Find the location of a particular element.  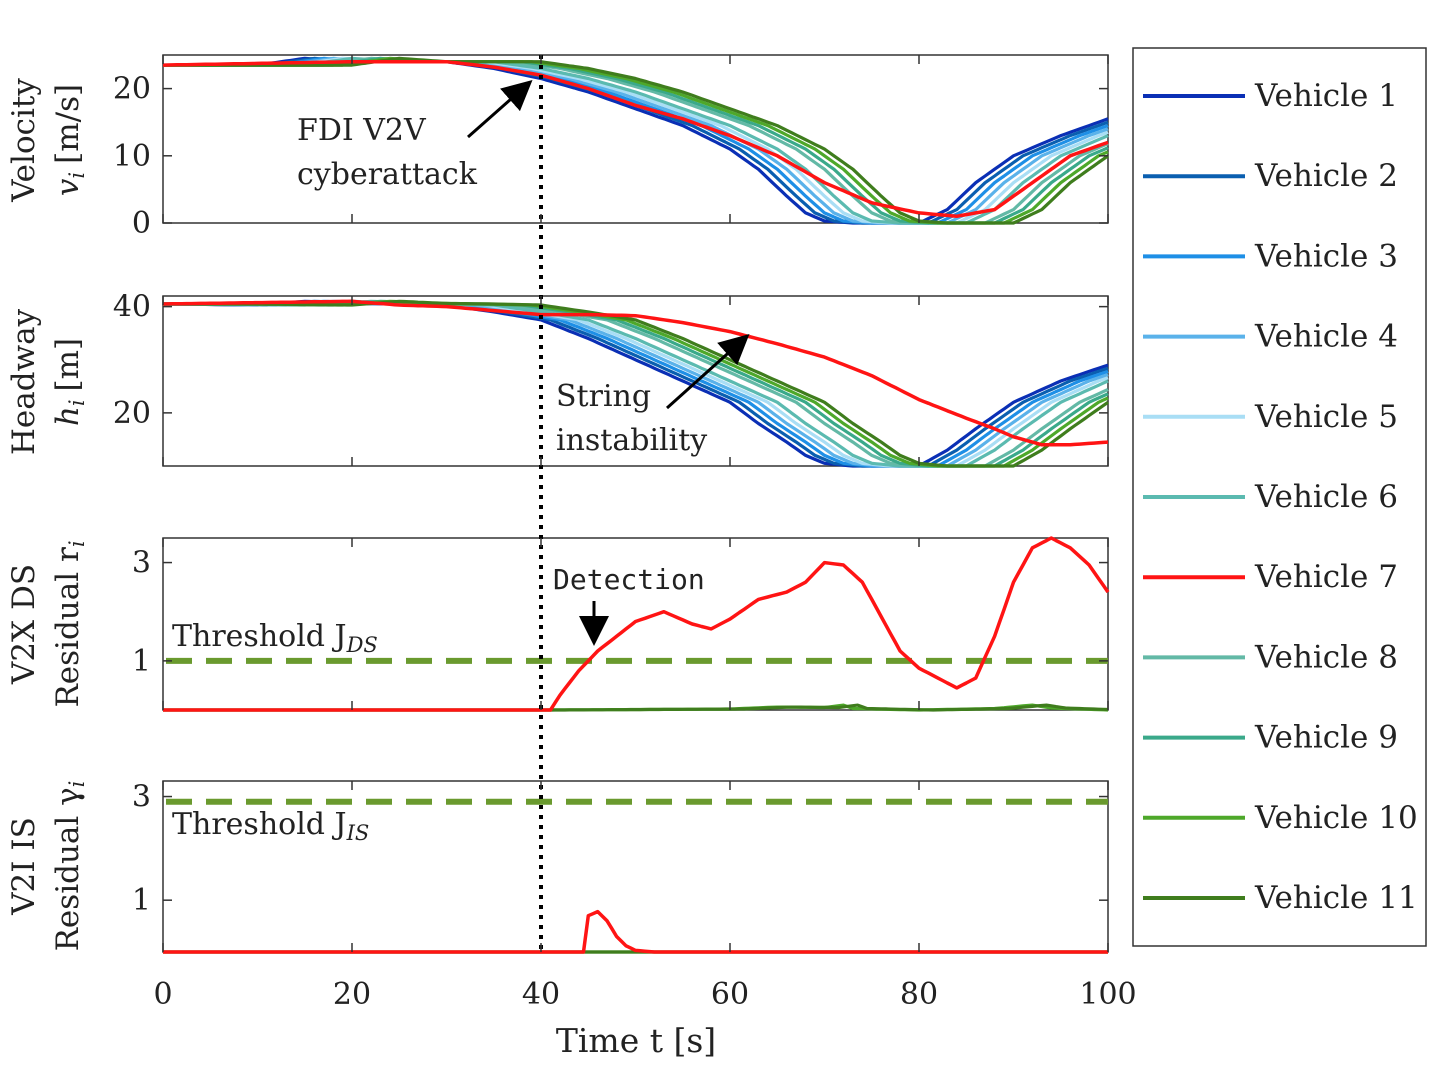

velocity-y-ticks: 0 10 20 is located at coordinates (610, 156).